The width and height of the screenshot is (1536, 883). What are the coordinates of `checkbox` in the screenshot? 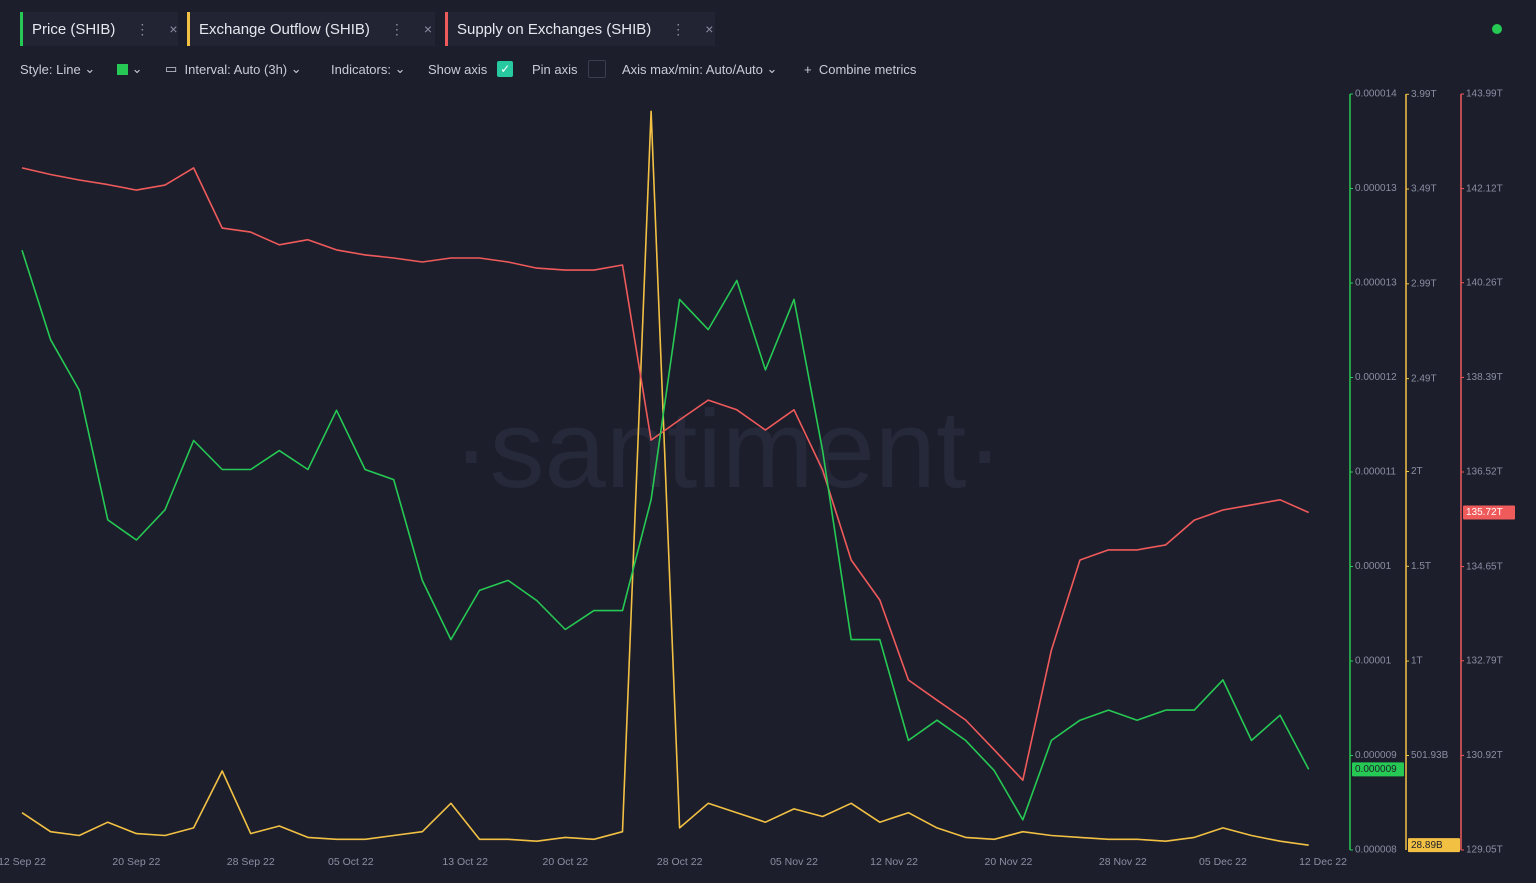 It's located at (596, 69).